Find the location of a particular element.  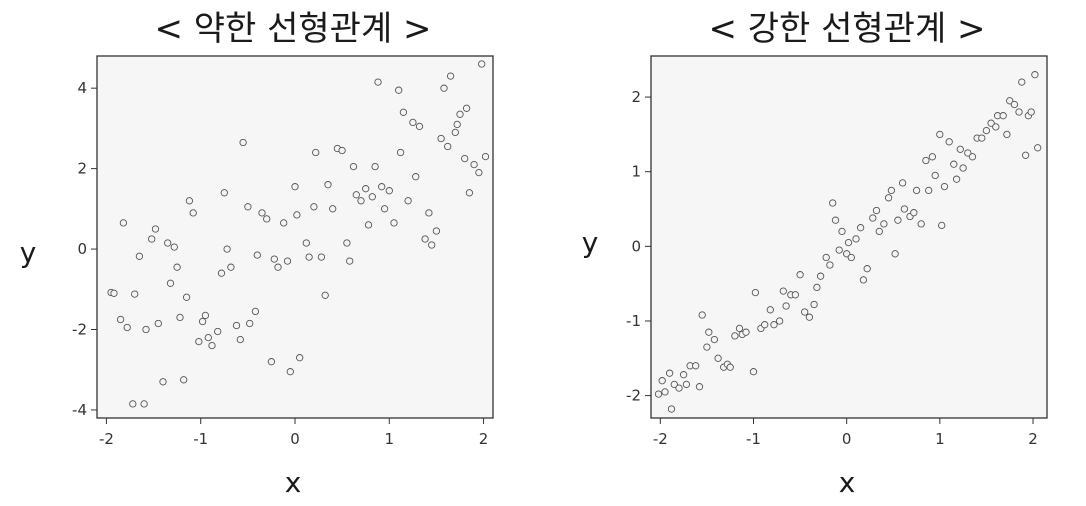

y-axis-label: y is located at coordinates (28, 252).